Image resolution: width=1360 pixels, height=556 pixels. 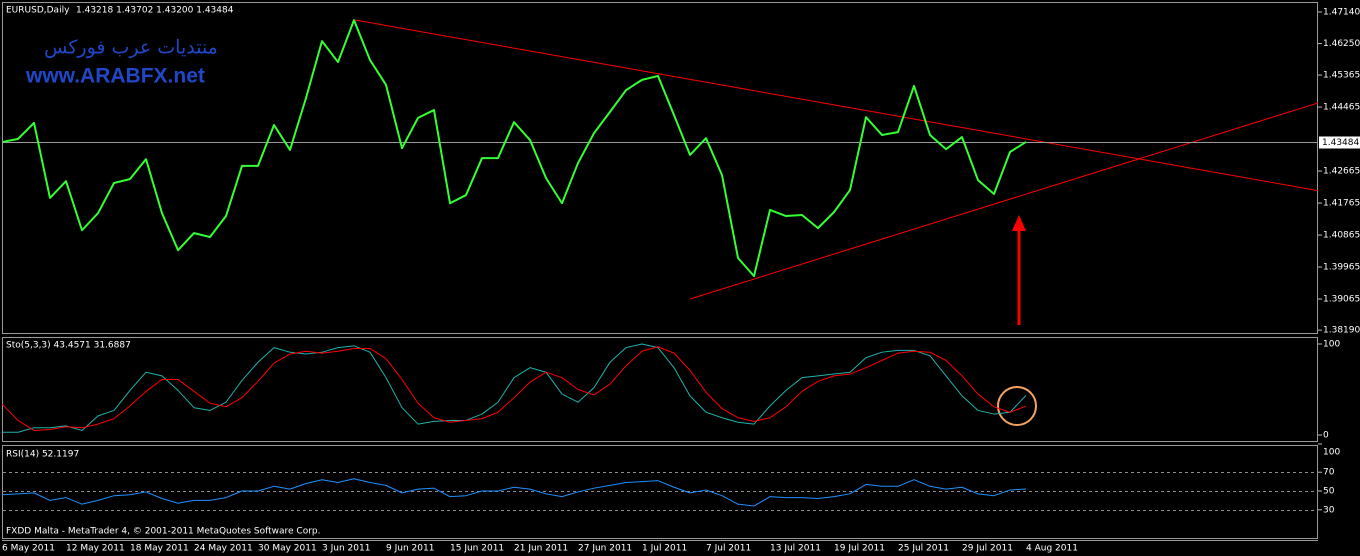 I want to click on y-tick-label: 1.39965, so click(x=1341, y=268).